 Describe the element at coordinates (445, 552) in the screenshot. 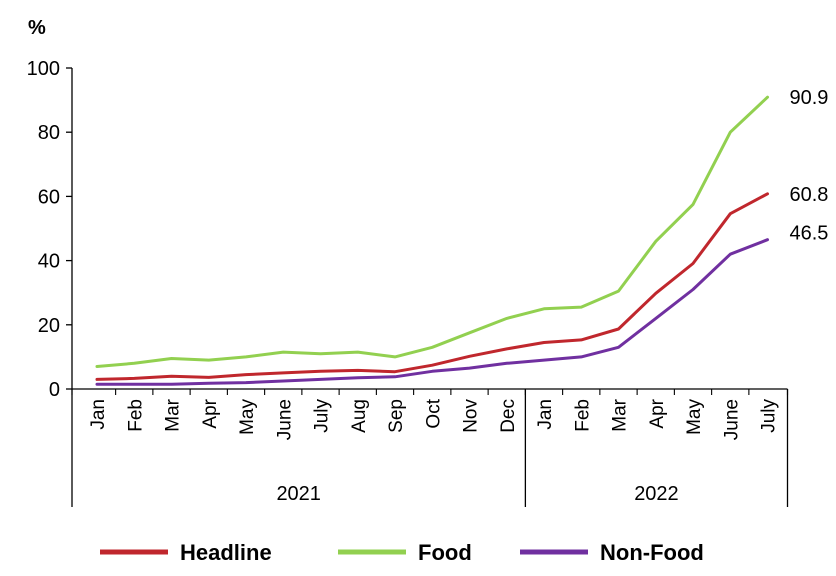

I see `legend-label-food: Food` at that location.